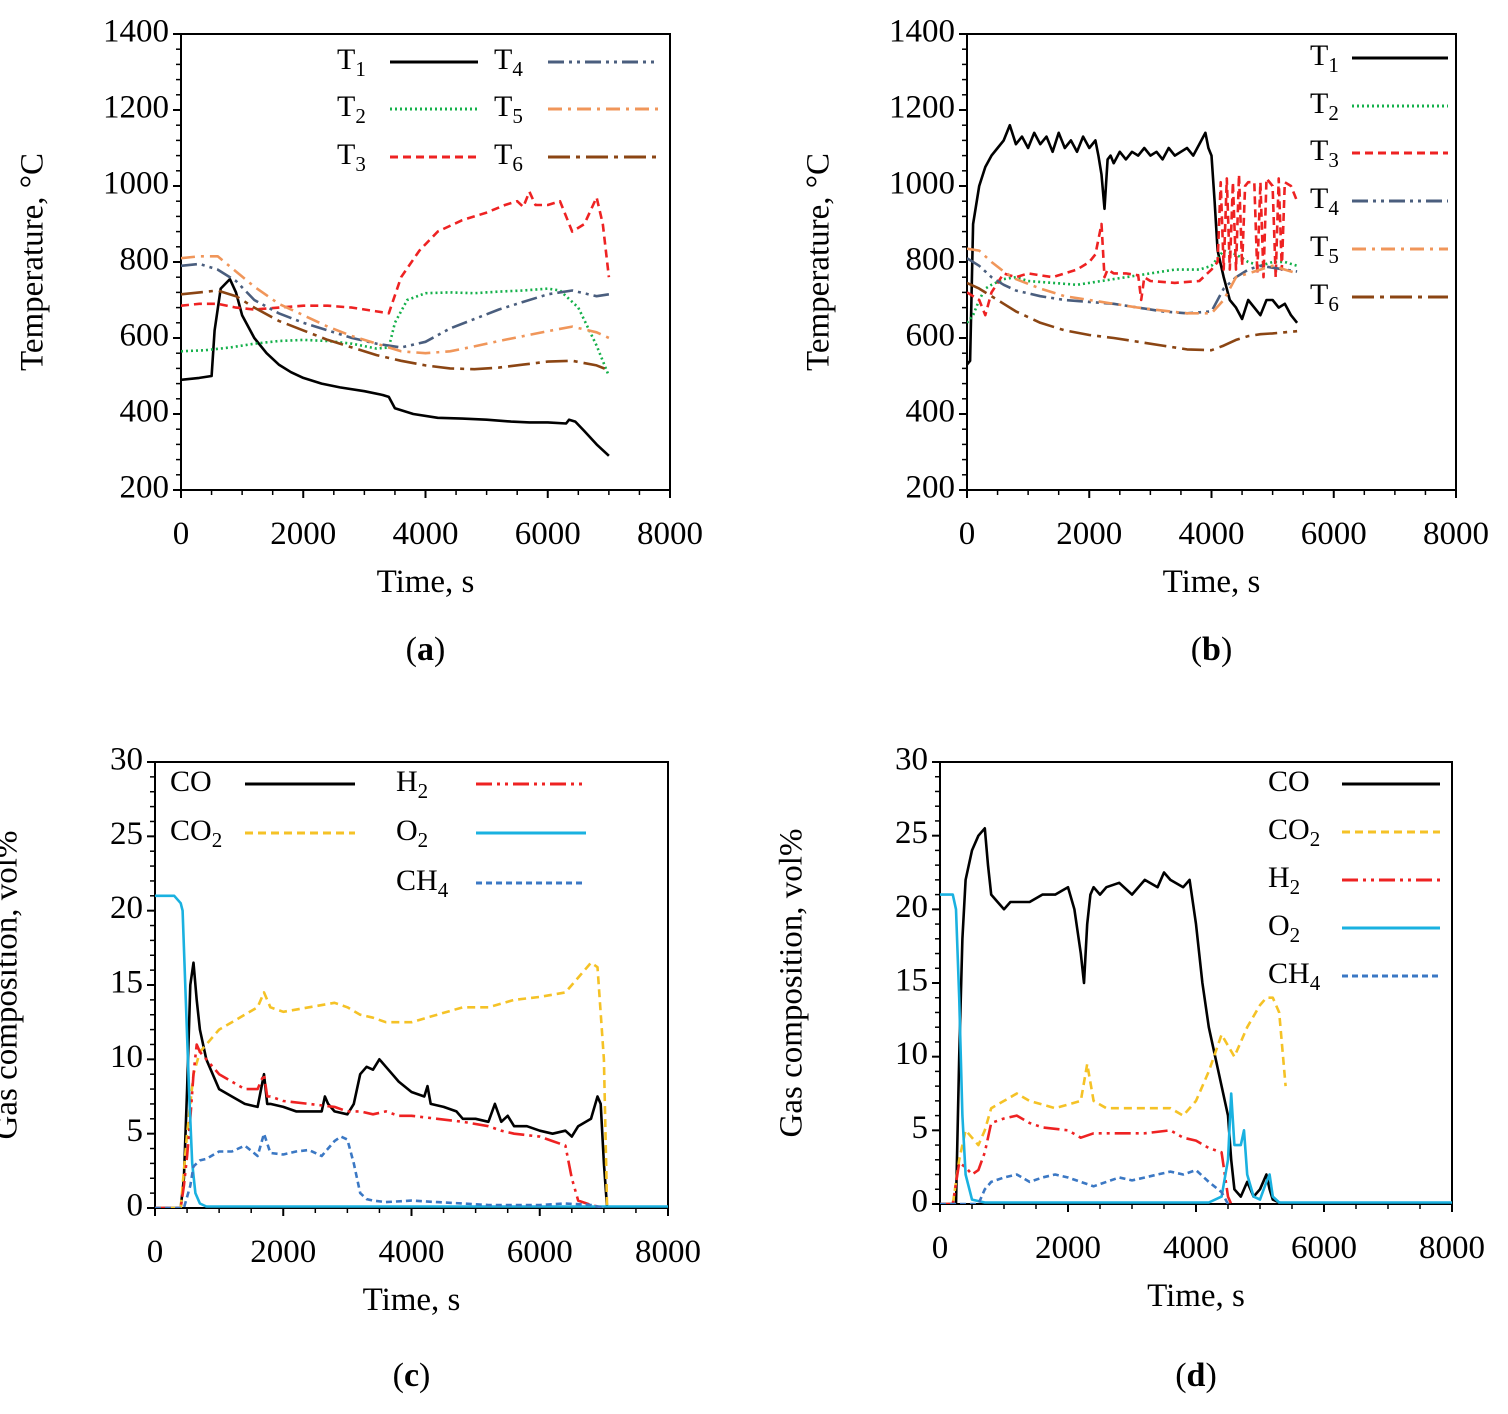 Image resolution: width=1508 pixels, height=1414 pixels. I want to click on legend-label-t5: T5, so click(1324, 249).